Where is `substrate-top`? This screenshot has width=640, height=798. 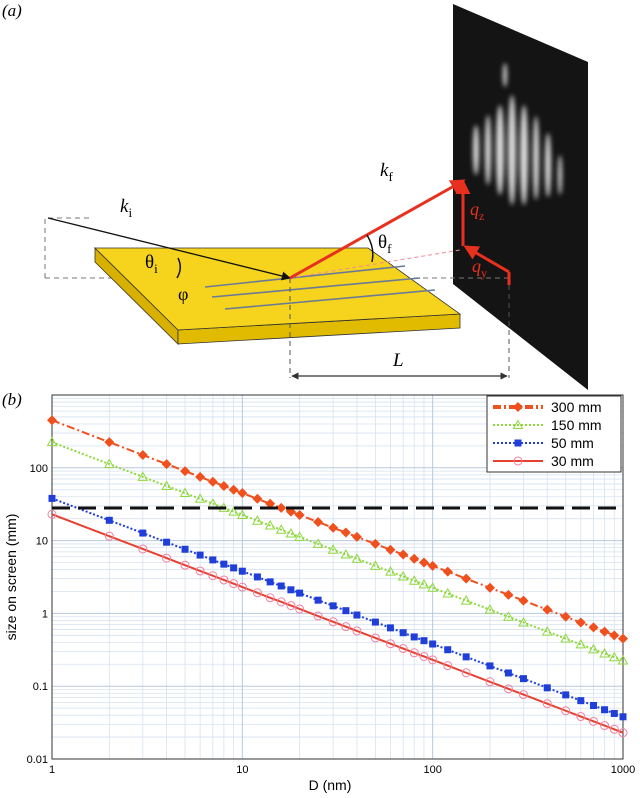
substrate-top is located at coordinates (278, 289).